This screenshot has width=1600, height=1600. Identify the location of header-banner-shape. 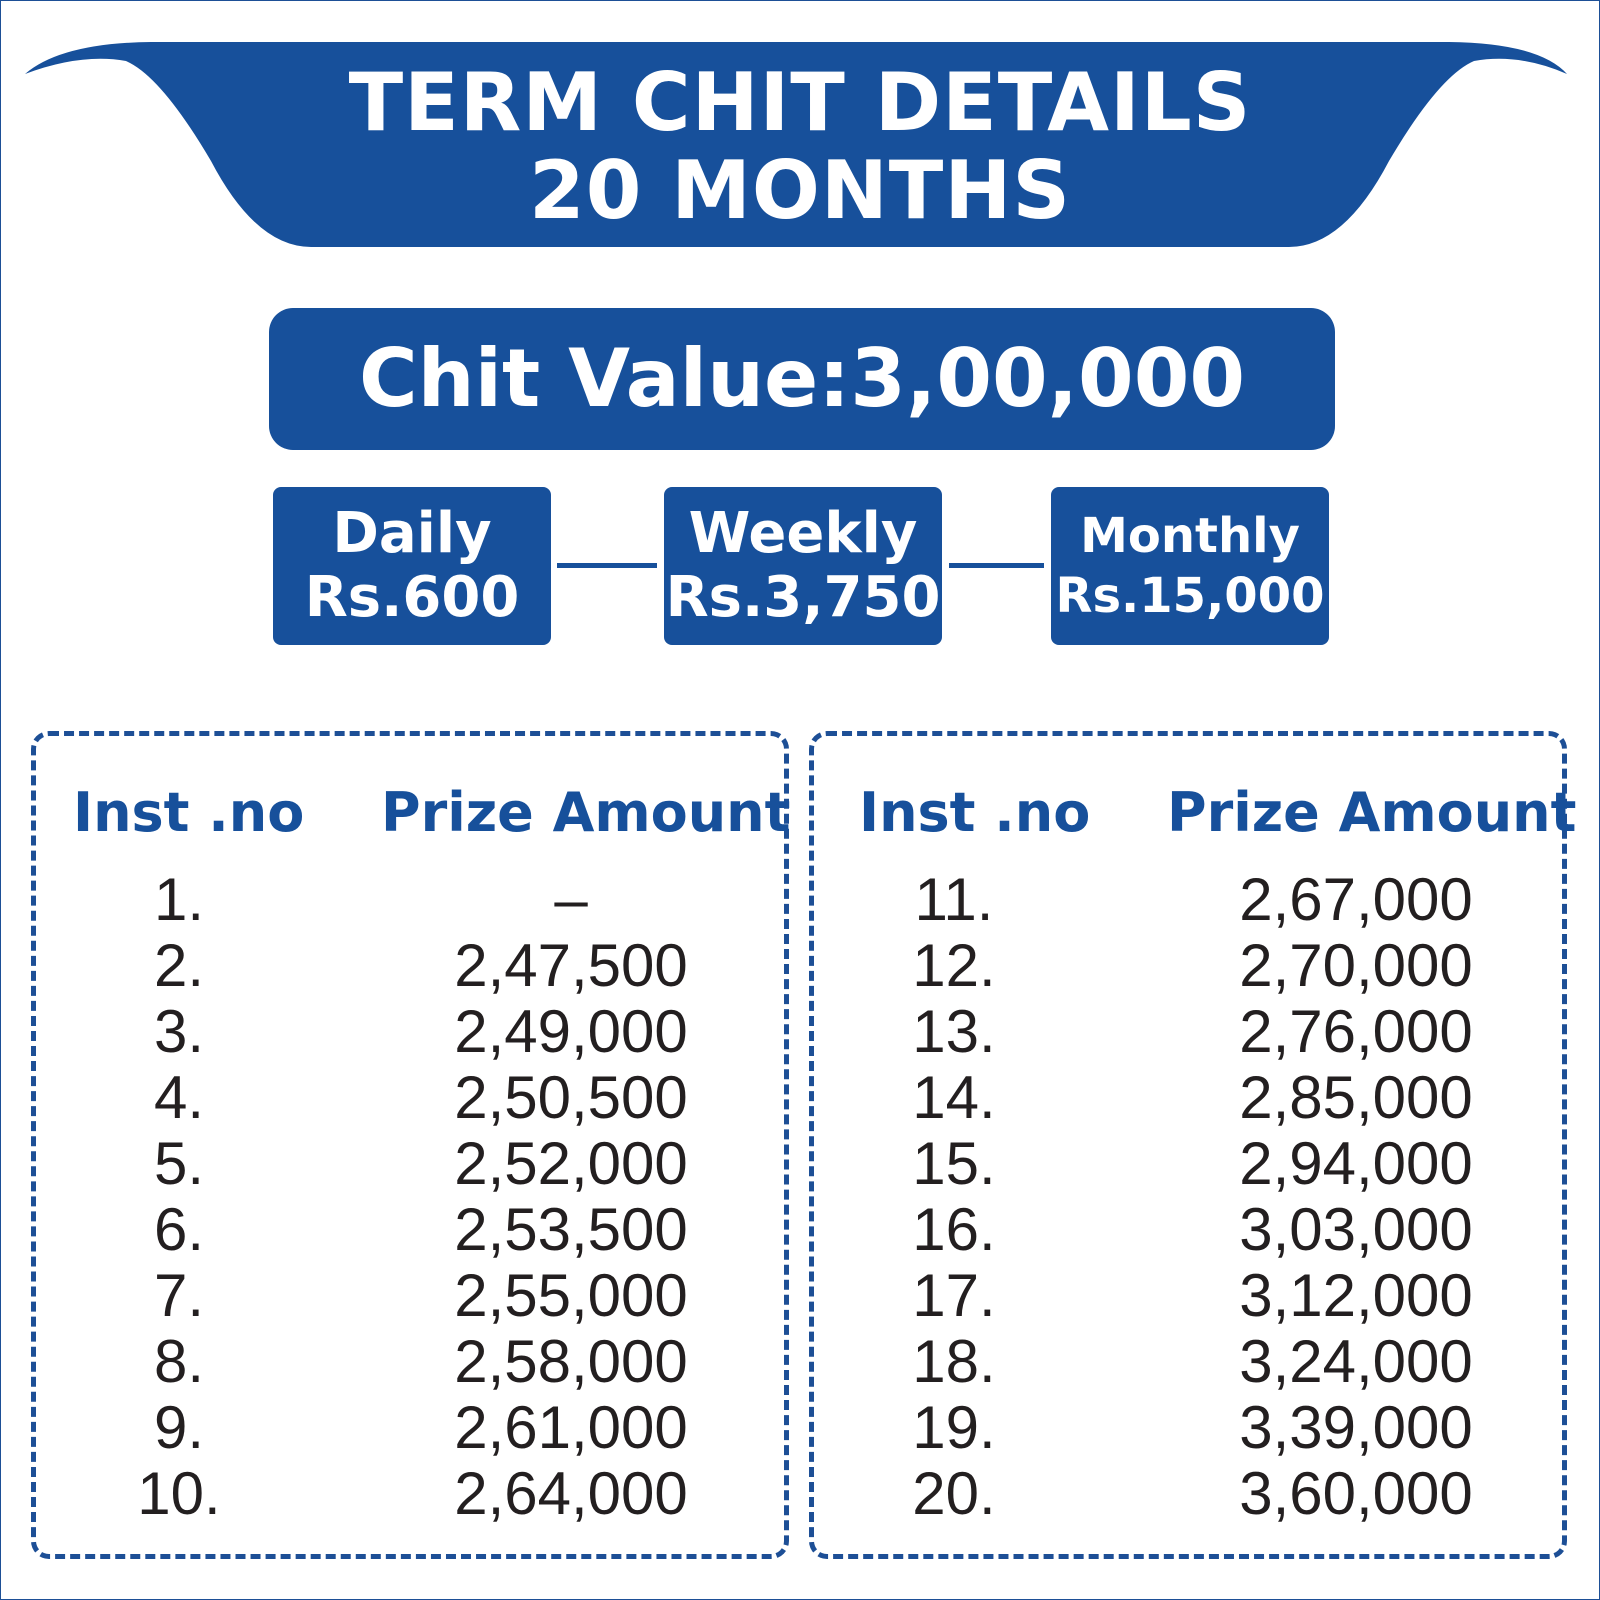
(796, 144).